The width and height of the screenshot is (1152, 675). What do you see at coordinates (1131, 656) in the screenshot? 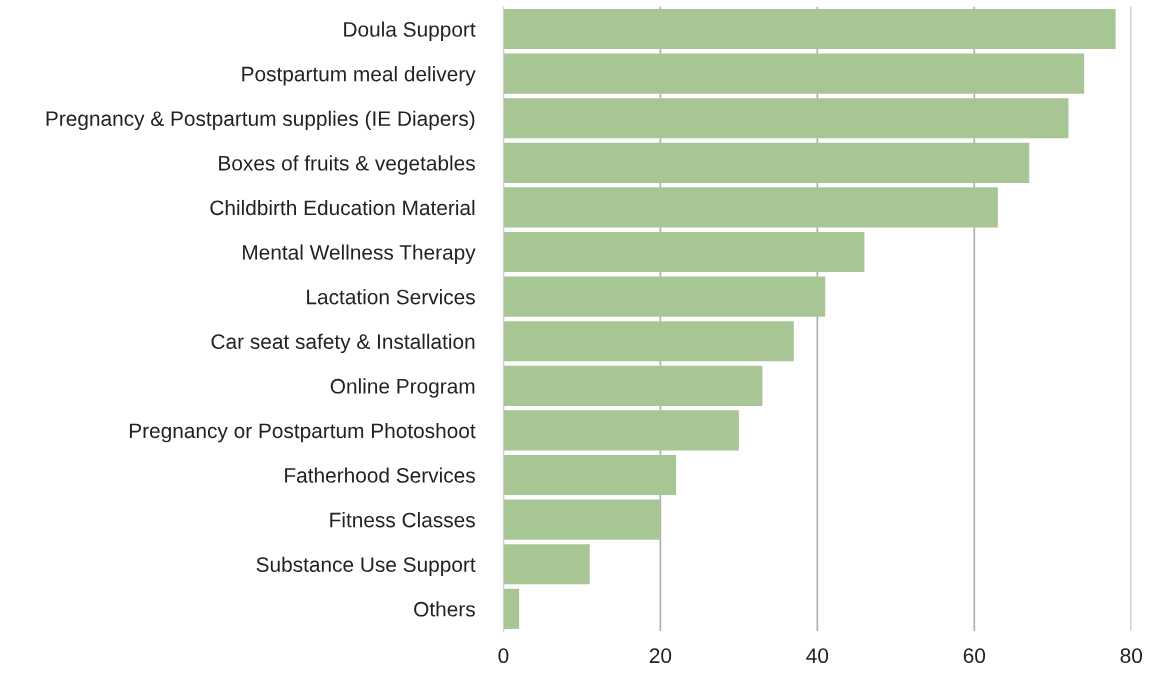
I see `x-tick-label: 80` at bounding box center [1131, 656].